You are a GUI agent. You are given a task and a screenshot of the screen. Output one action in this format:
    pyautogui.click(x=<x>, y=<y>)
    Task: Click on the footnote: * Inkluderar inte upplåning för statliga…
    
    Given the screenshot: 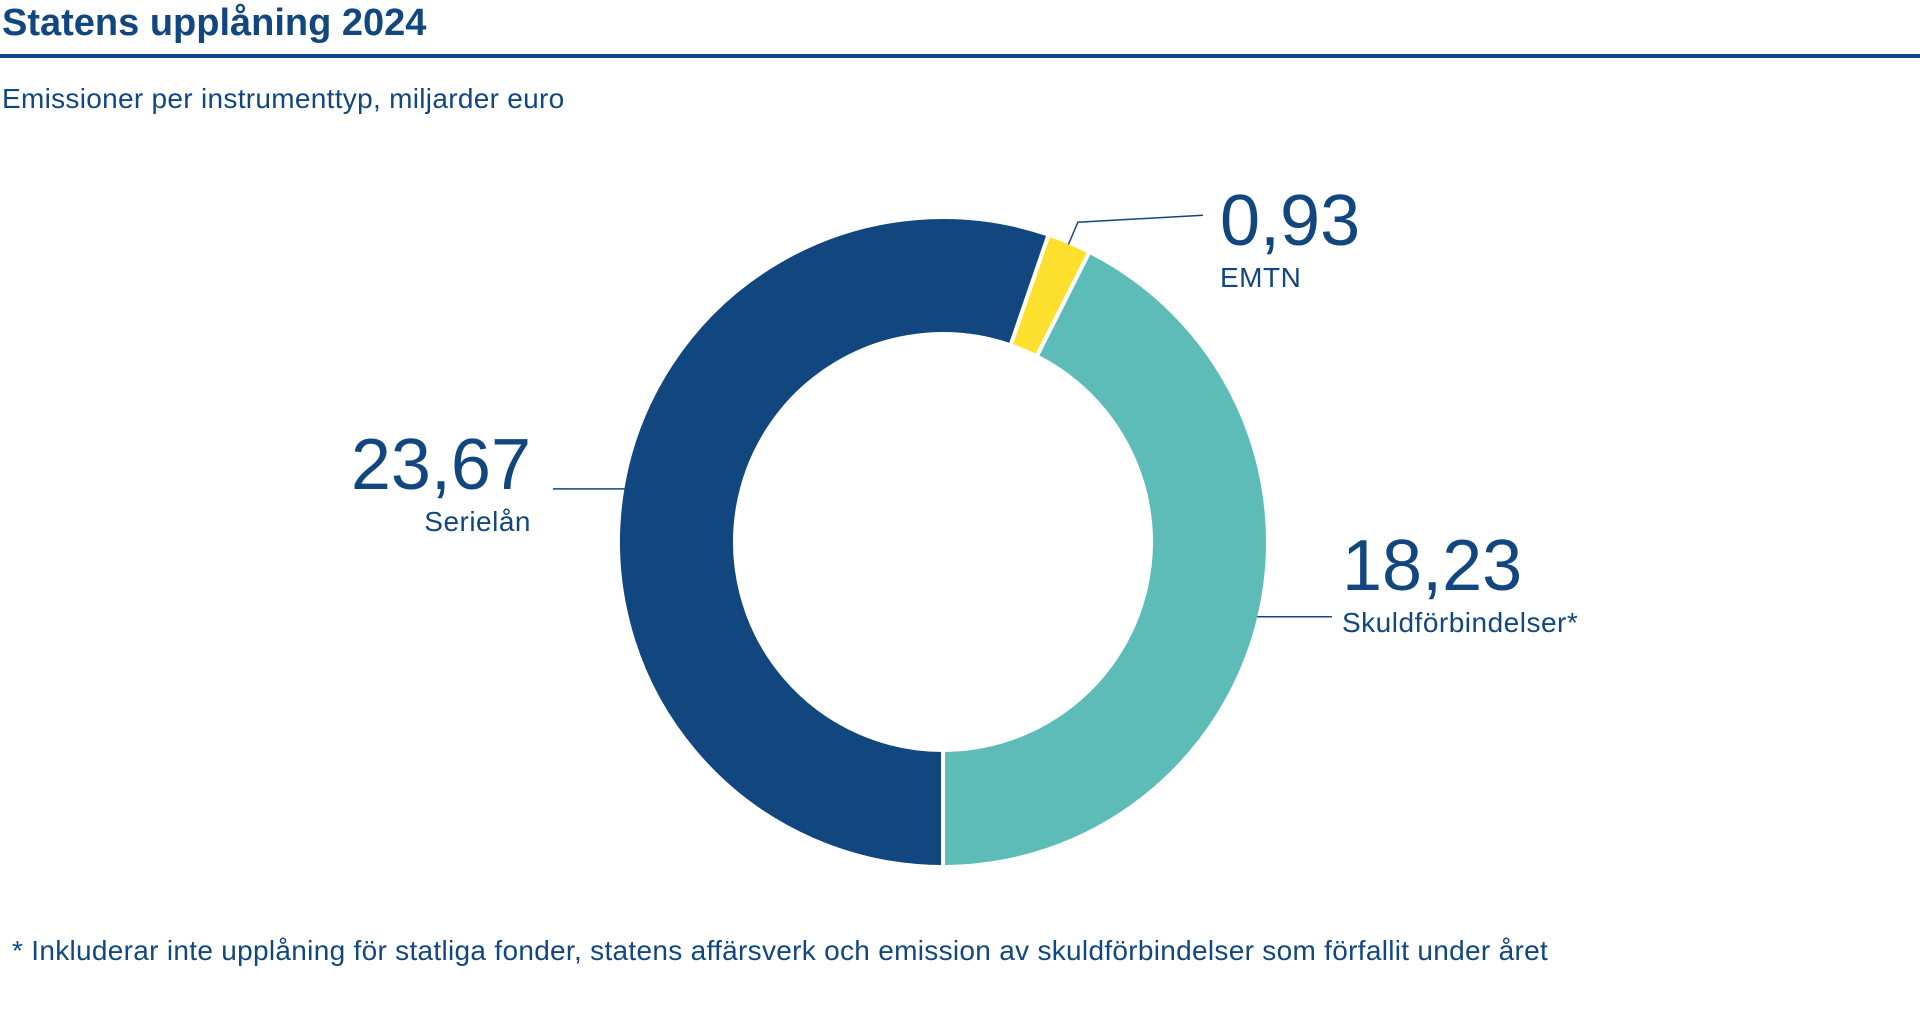 What is the action you would take?
    pyautogui.click(x=780, y=950)
    